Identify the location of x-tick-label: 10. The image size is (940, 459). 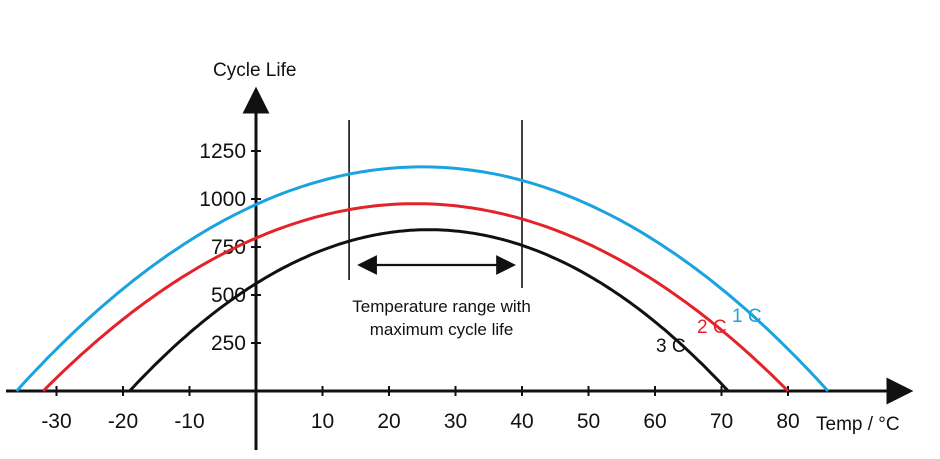
(322, 421).